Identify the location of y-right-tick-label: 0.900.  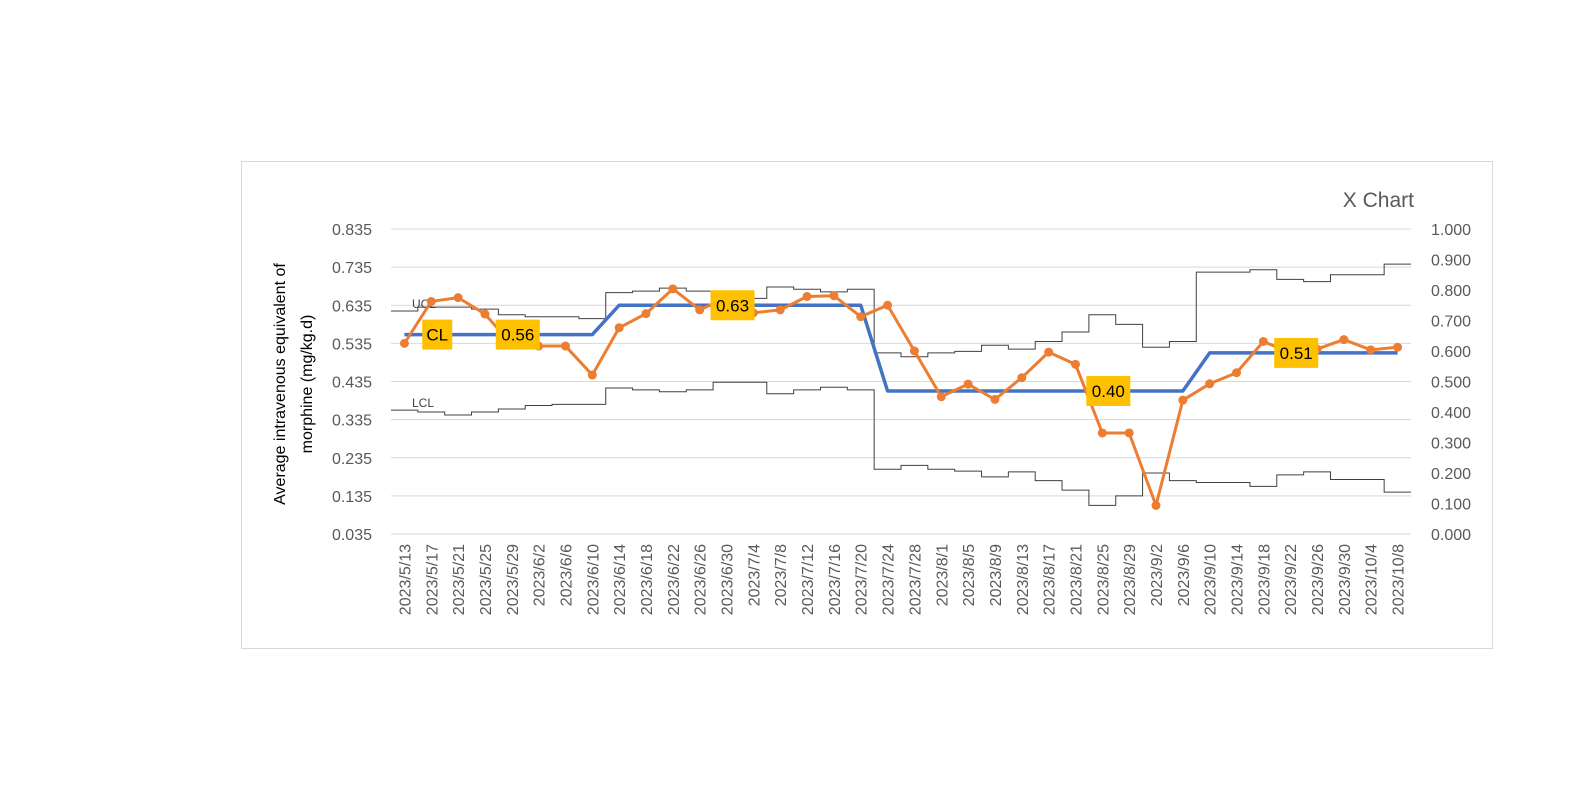
(1451, 261).